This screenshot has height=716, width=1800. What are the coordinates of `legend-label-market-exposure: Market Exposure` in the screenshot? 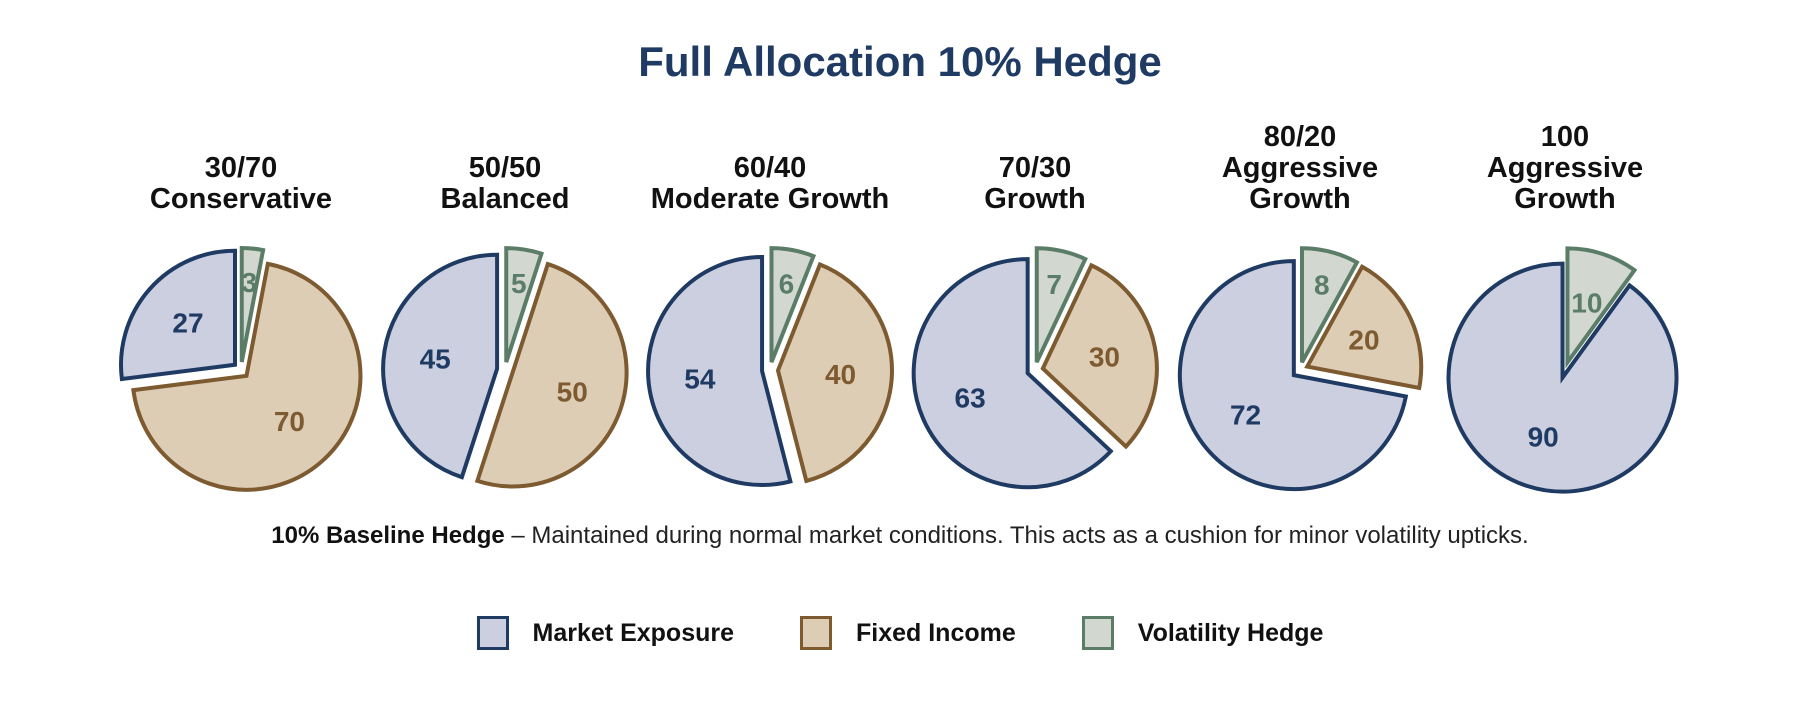 It's located at (633, 632).